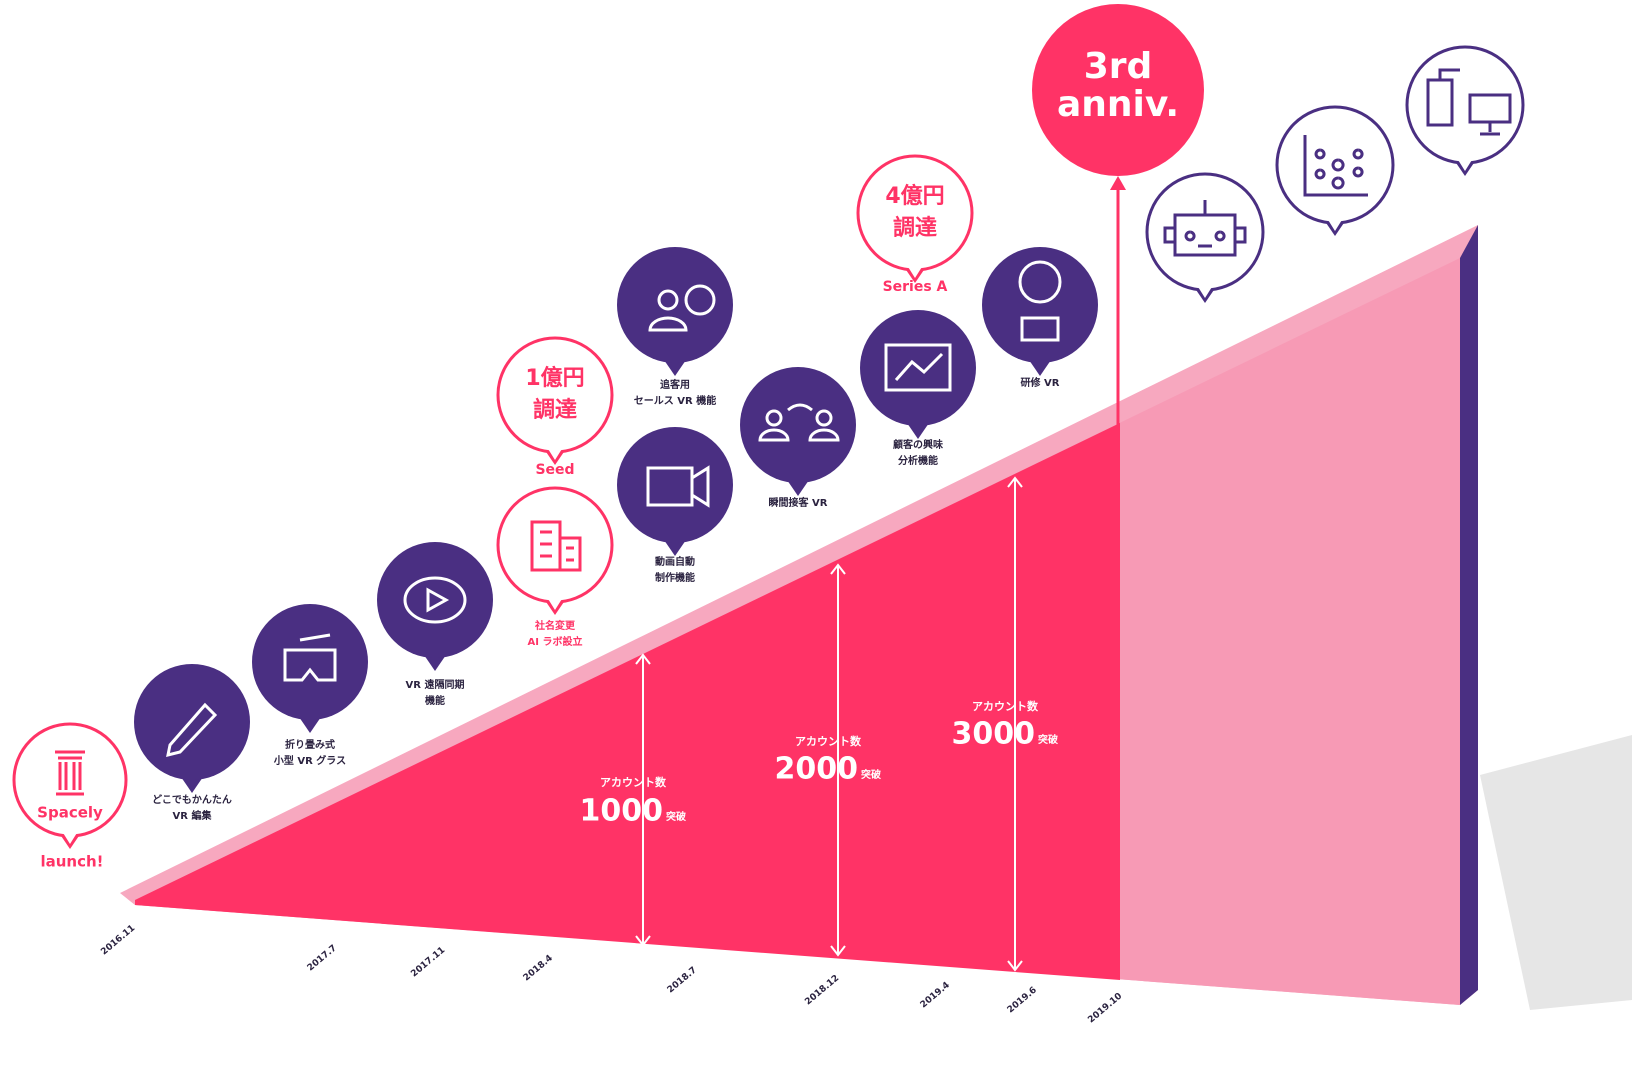 This screenshot has height=1074, width=1632. Describe the element at coordinates (193, 815) in the screenshot. I see `feature-label: VR 編集` at that location.